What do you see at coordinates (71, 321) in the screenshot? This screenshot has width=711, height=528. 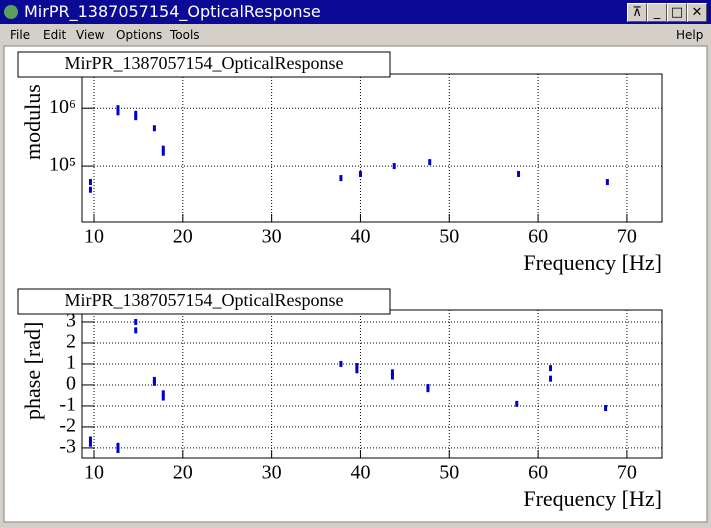 I see `y-tick-label: 3` at bounding box center [71, 321].